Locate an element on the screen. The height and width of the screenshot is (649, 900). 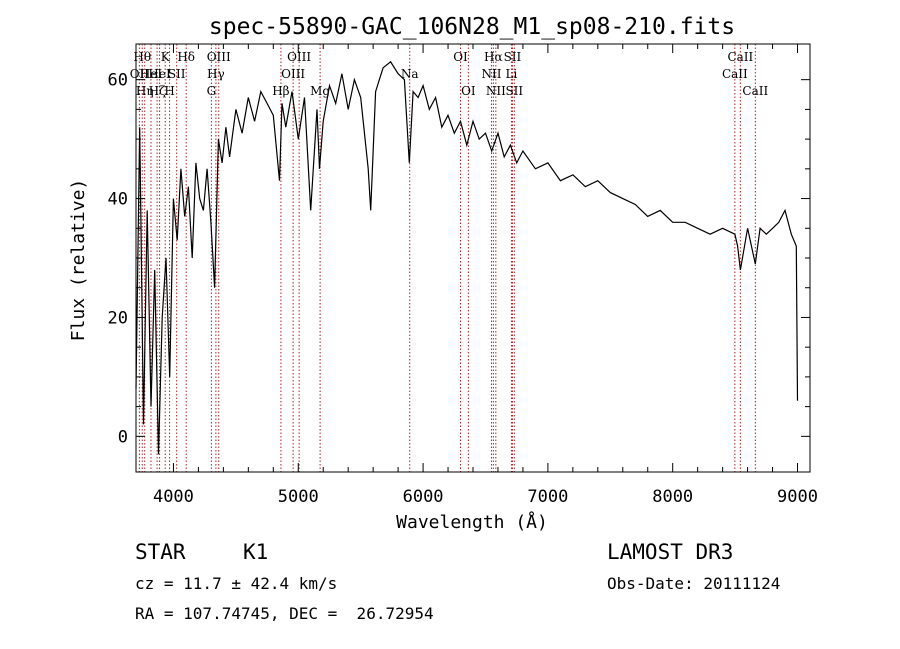
object-subclass: K1 is located at coordinates (256, 552).